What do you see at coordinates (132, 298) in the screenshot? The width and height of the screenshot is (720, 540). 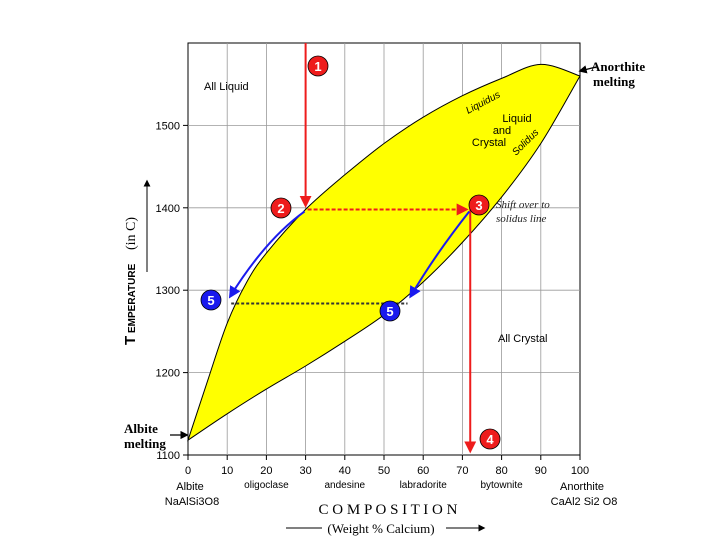 I see `y-axis-label-rest: EMPERATURE` at bounding box center [132, 298].